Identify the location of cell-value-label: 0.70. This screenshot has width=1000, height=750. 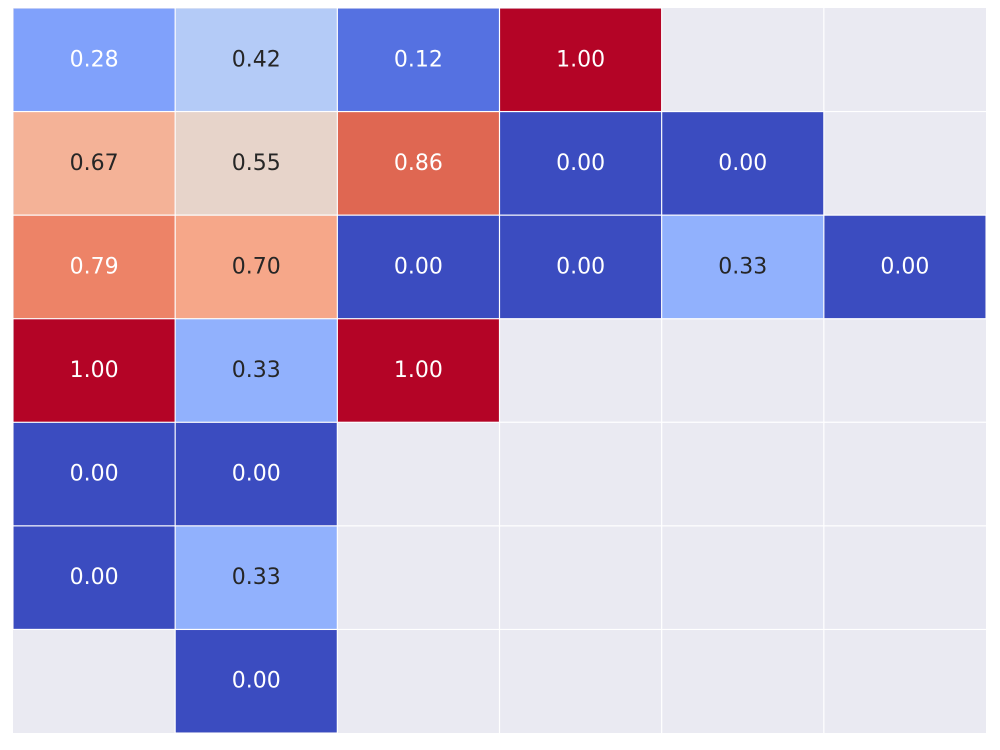
(256, 266).